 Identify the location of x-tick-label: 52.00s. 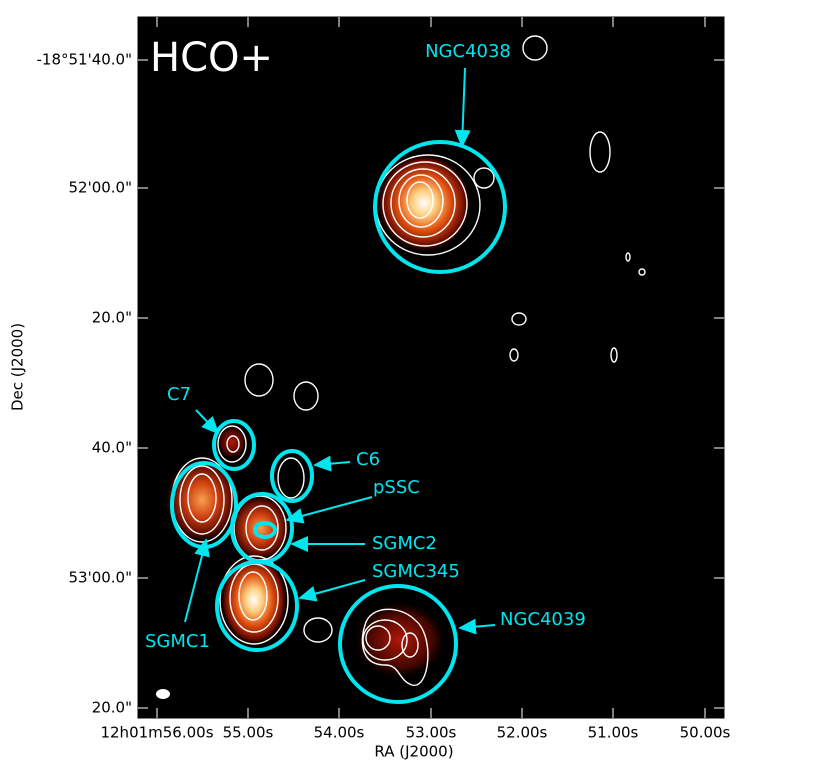
(522, 733).